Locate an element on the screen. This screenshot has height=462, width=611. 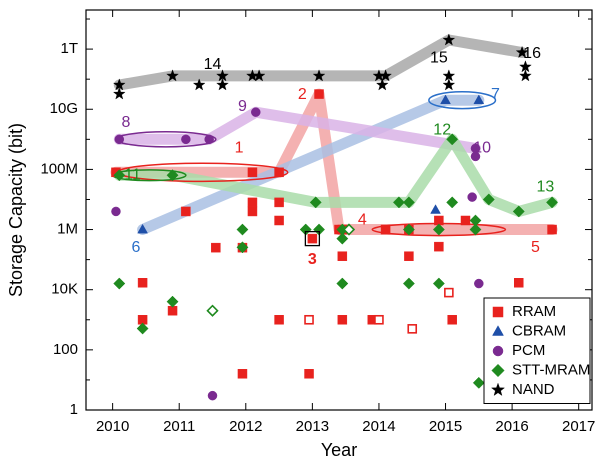
y-tick-label: 1T is located at coordinates (69, 48).